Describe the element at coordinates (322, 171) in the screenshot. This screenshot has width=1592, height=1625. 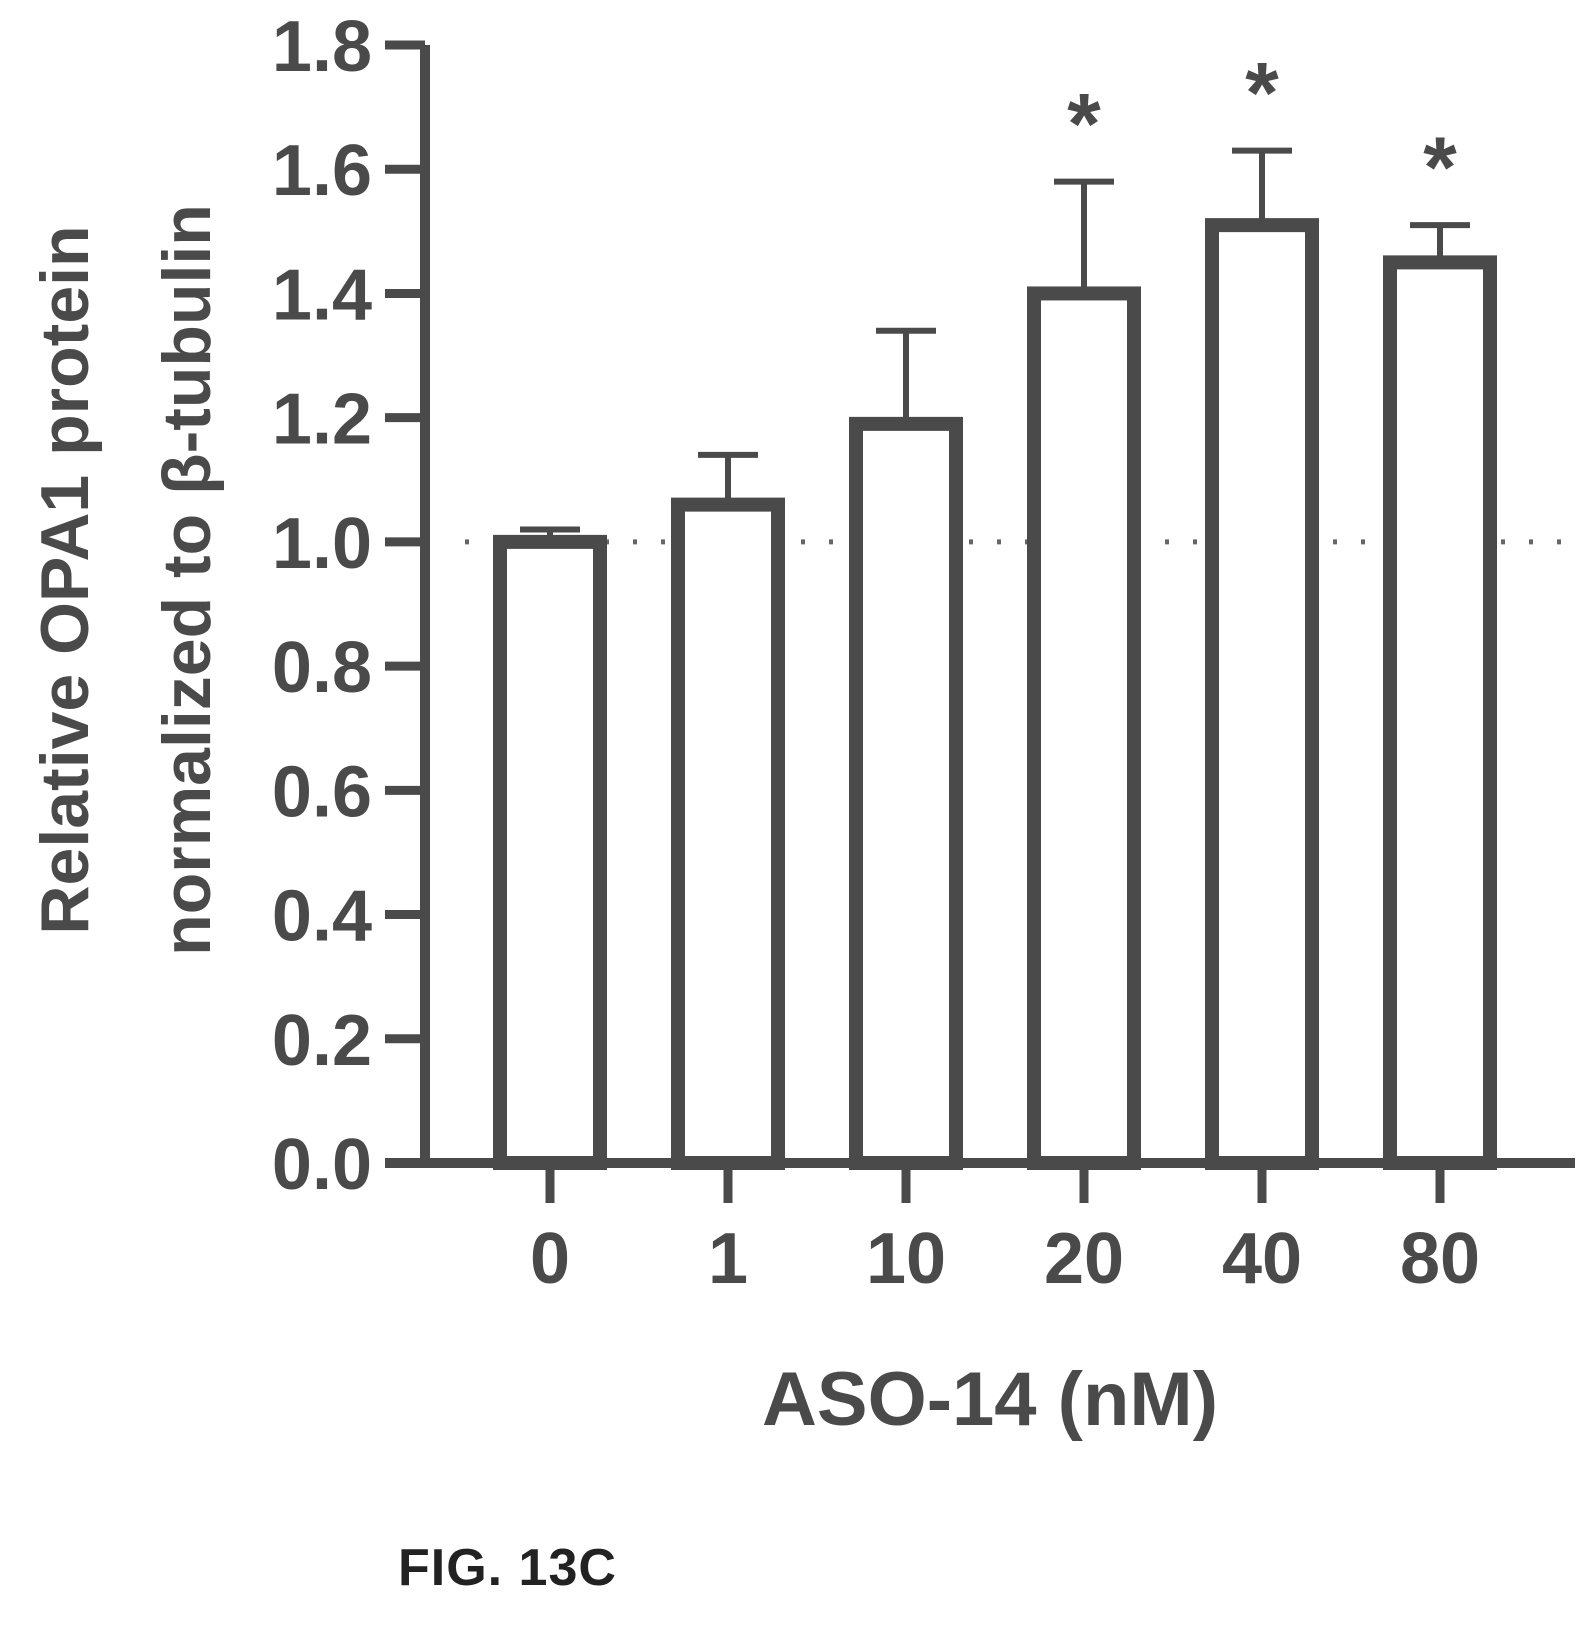
I see `y-tick-label: 1.6` at that location.